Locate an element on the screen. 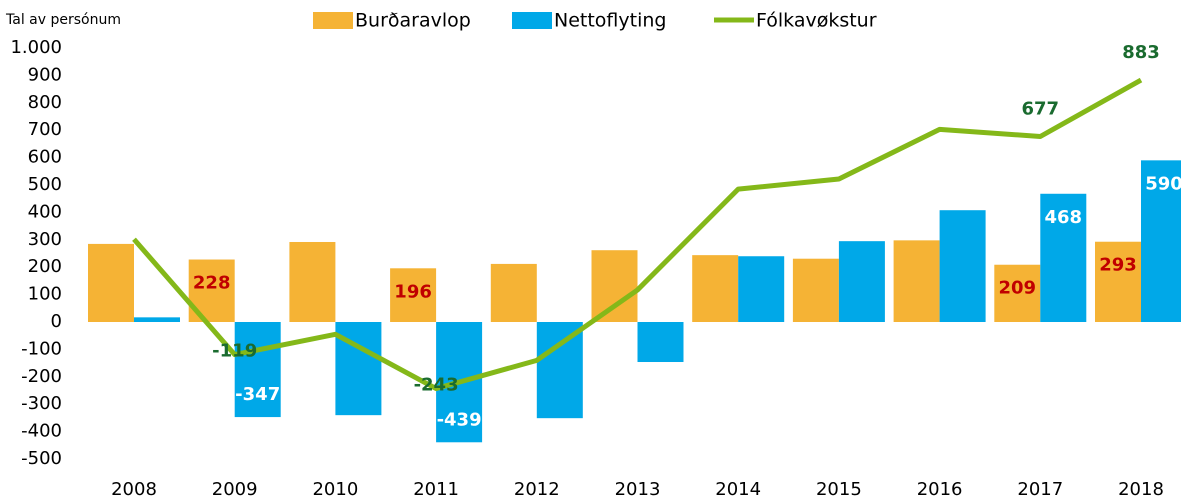 This screenshot has width=1181, height=501. legend-label: Fólkavøkstur is located at coordinates (816, 21).